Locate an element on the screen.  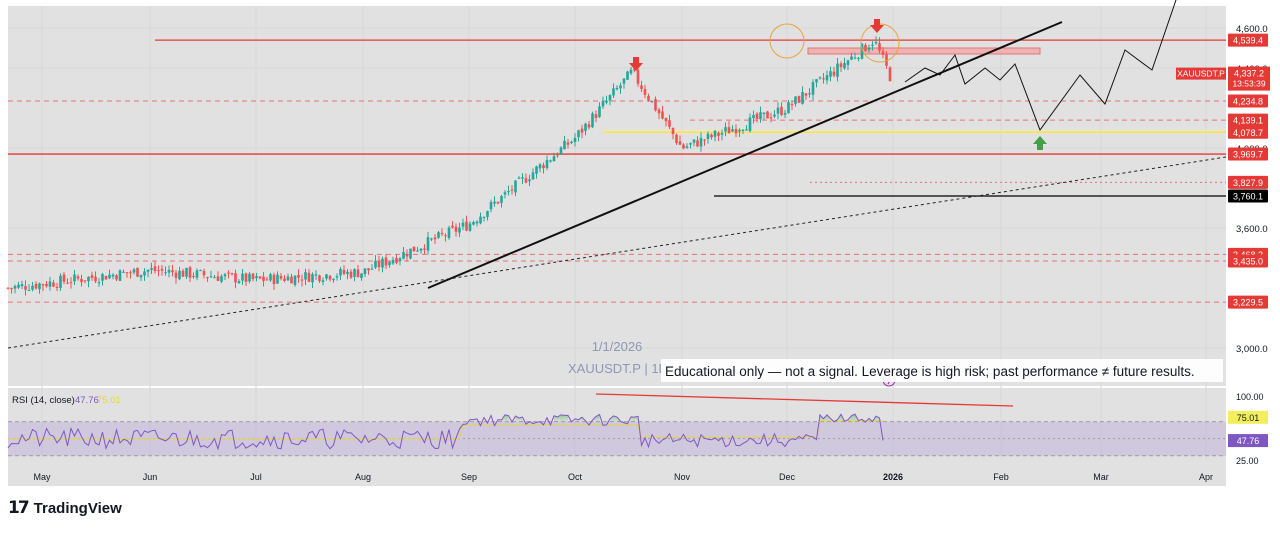
rsi-tick-label: 25.00 is located at coordinates (1247, 461).